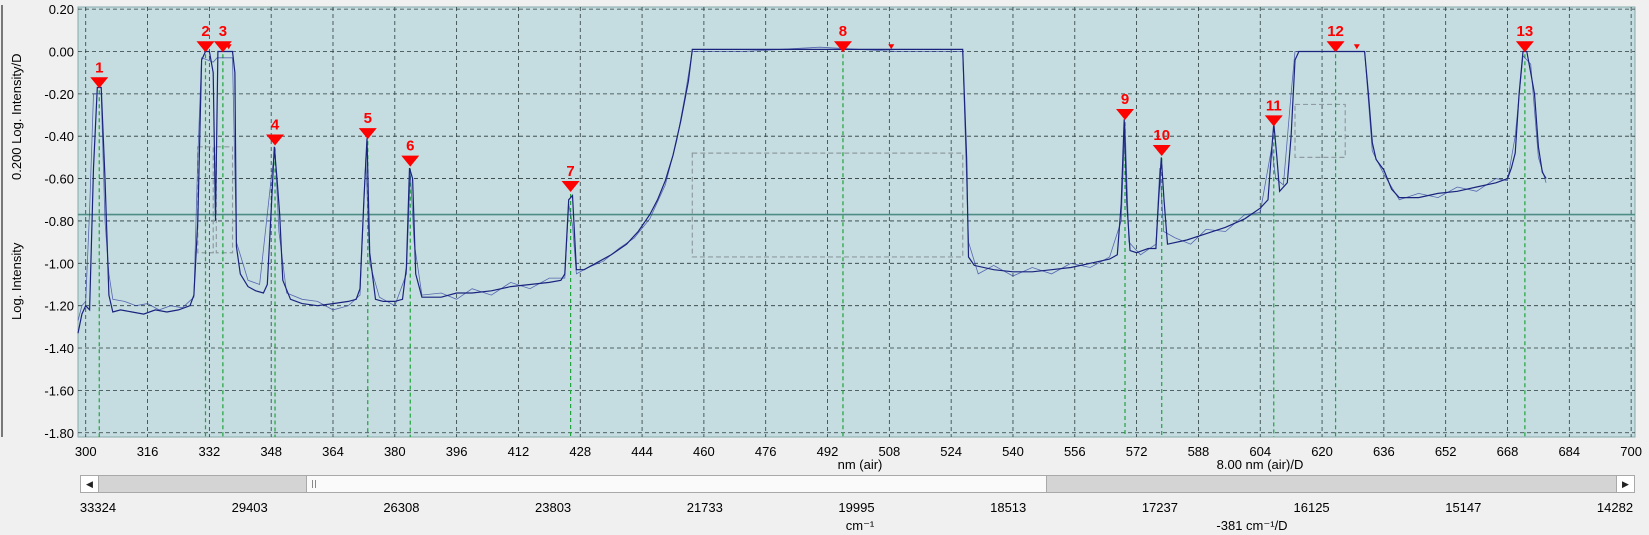 This screenshot has height=535, width=1649. I want to click on x-tick-label: 300, so click(86, 451).